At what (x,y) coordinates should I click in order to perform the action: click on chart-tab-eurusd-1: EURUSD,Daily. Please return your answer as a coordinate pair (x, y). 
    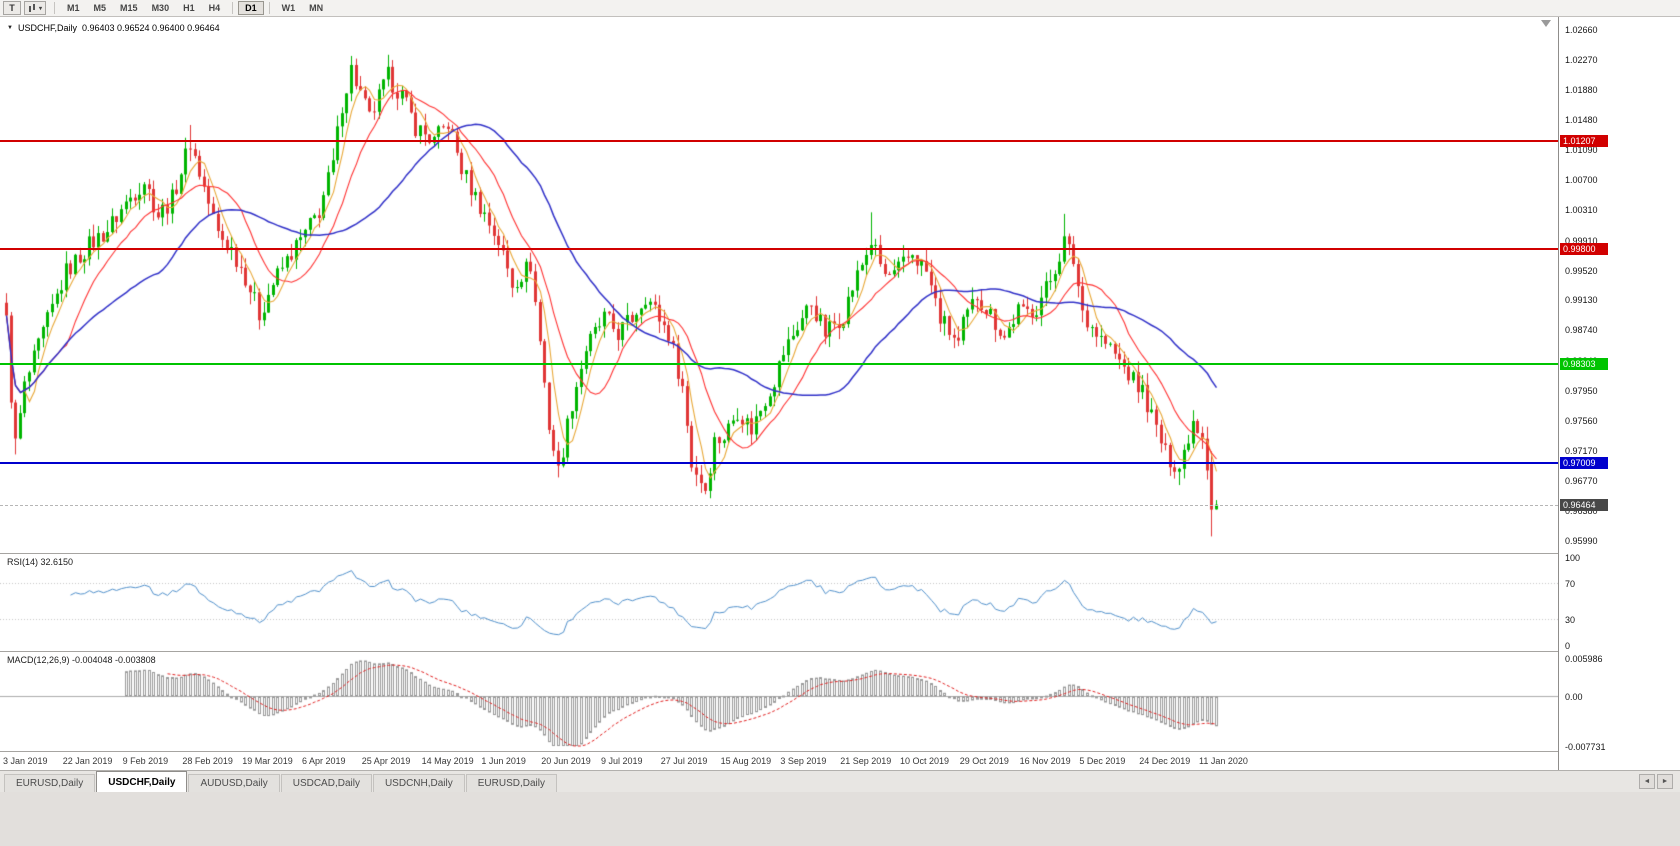
    Looking at the image, I should click on (50, 783).